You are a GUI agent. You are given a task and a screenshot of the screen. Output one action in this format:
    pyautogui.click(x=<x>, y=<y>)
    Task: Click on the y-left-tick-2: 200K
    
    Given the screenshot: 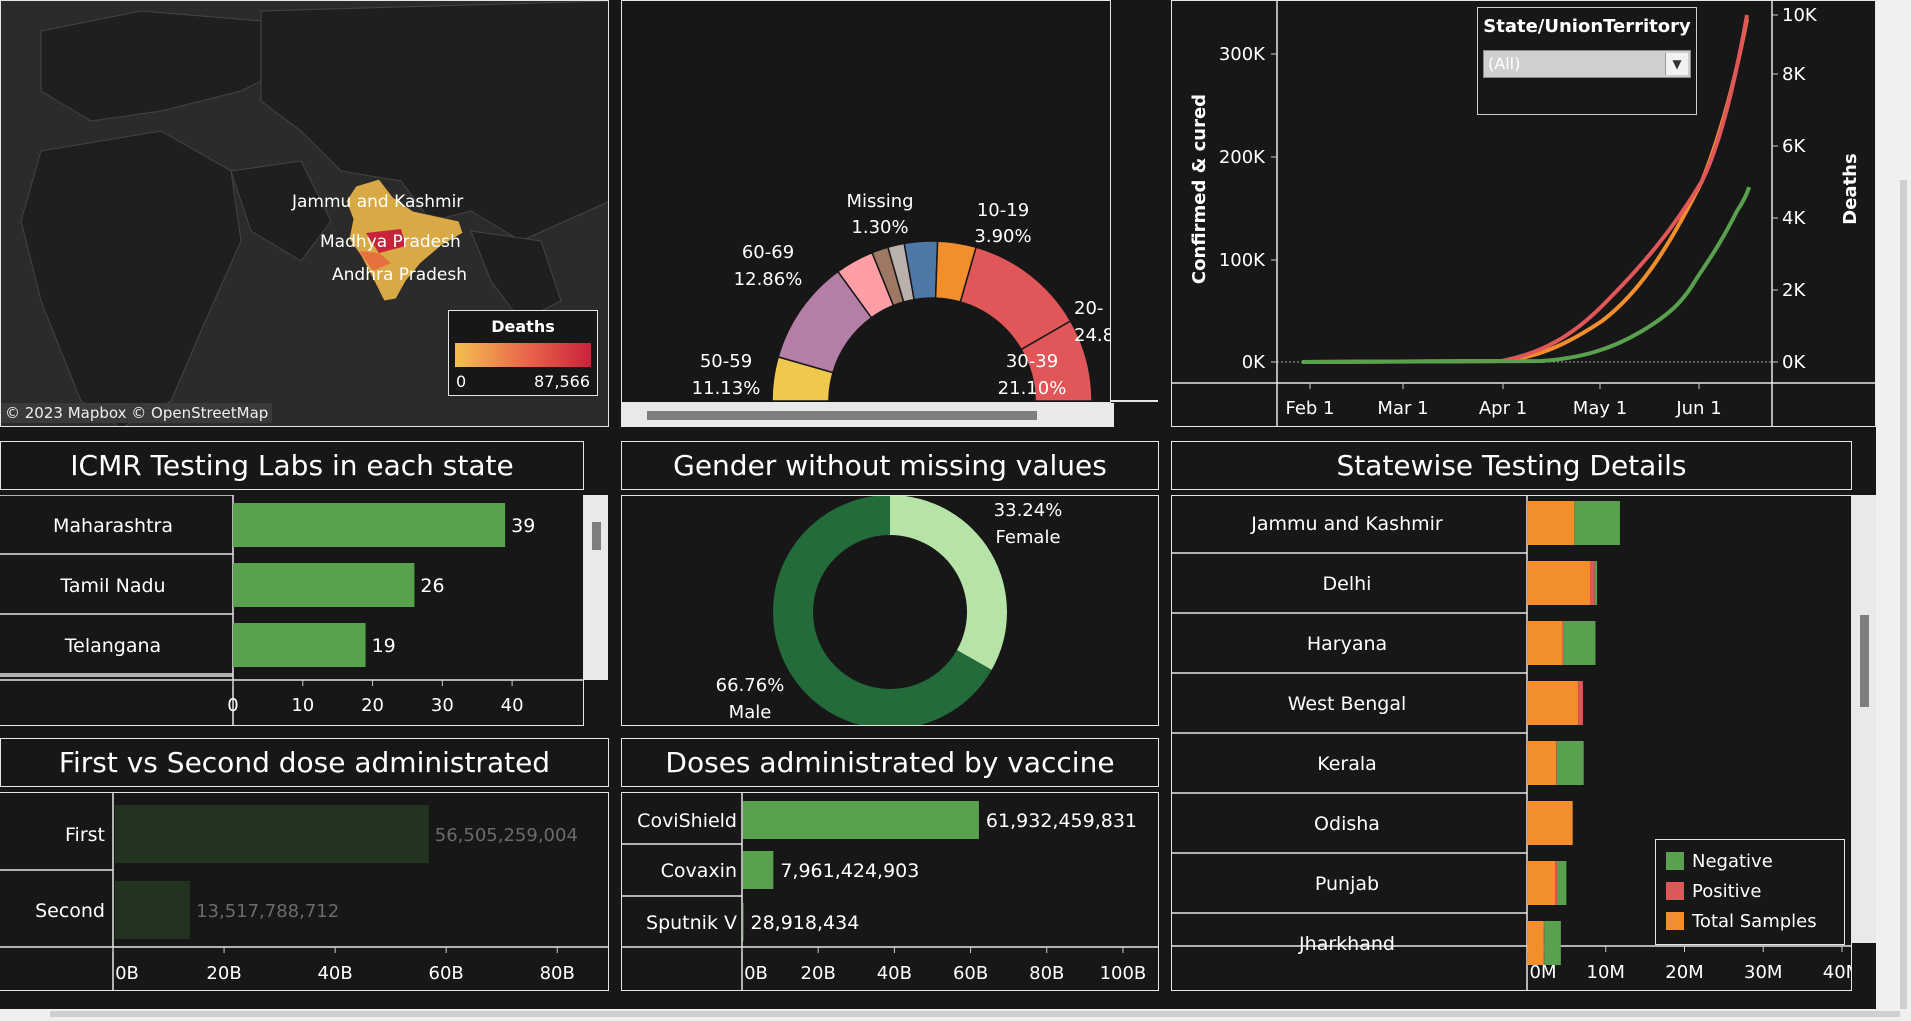 What is the action you would take?
    pyautogui.click(x=1242, y=157)
    